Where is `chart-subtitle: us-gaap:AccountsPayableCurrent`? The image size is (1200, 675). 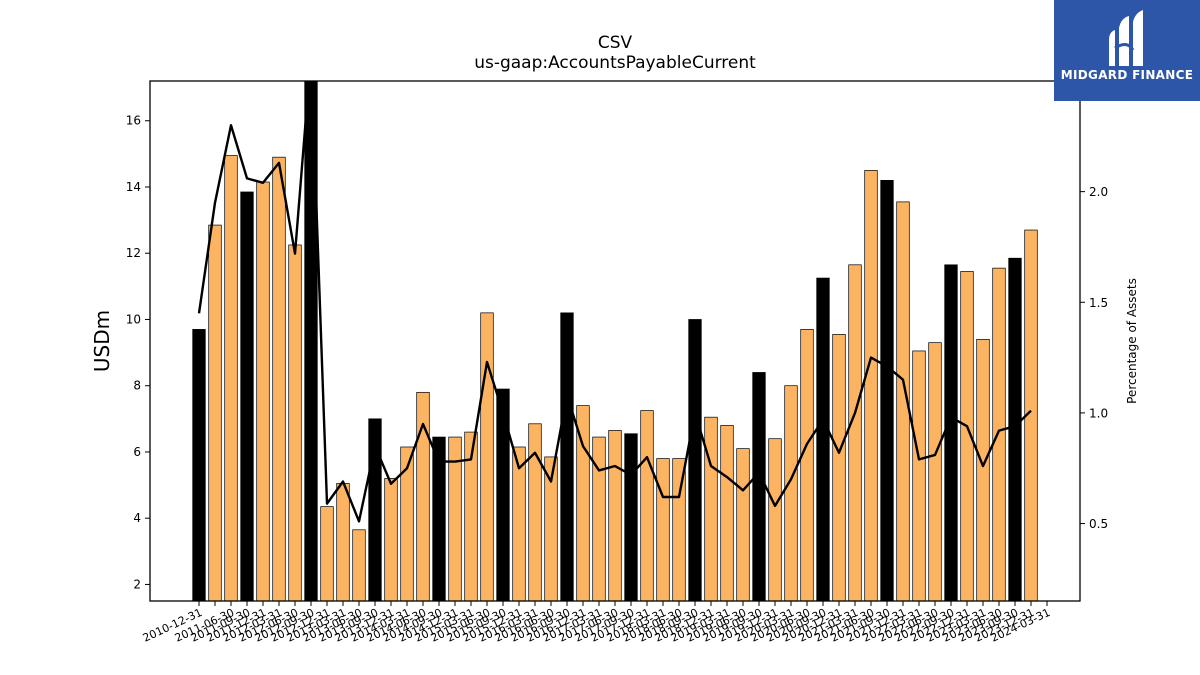
chart-subtitle: us-gaap:AccountsPayableCurrent is located at coordinates (615, 63).